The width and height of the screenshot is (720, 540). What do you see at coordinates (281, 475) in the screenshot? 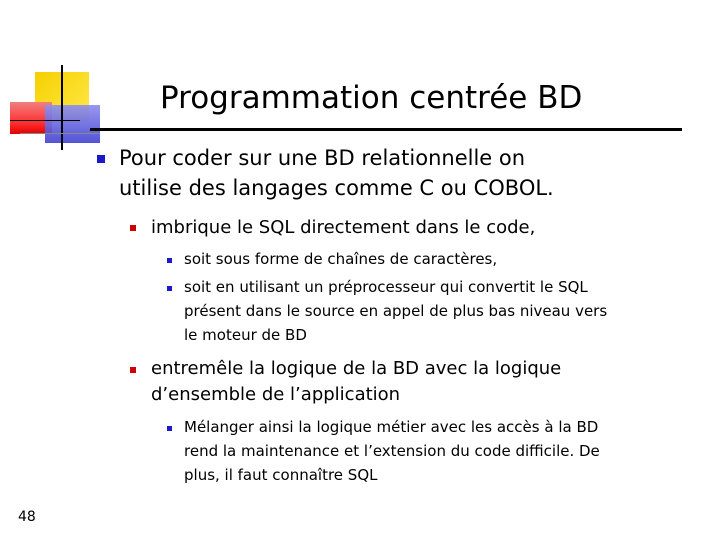
I see `bullet-level3-text-line3: plus, il faut connaître SQL` at bounding box center [281, 475].